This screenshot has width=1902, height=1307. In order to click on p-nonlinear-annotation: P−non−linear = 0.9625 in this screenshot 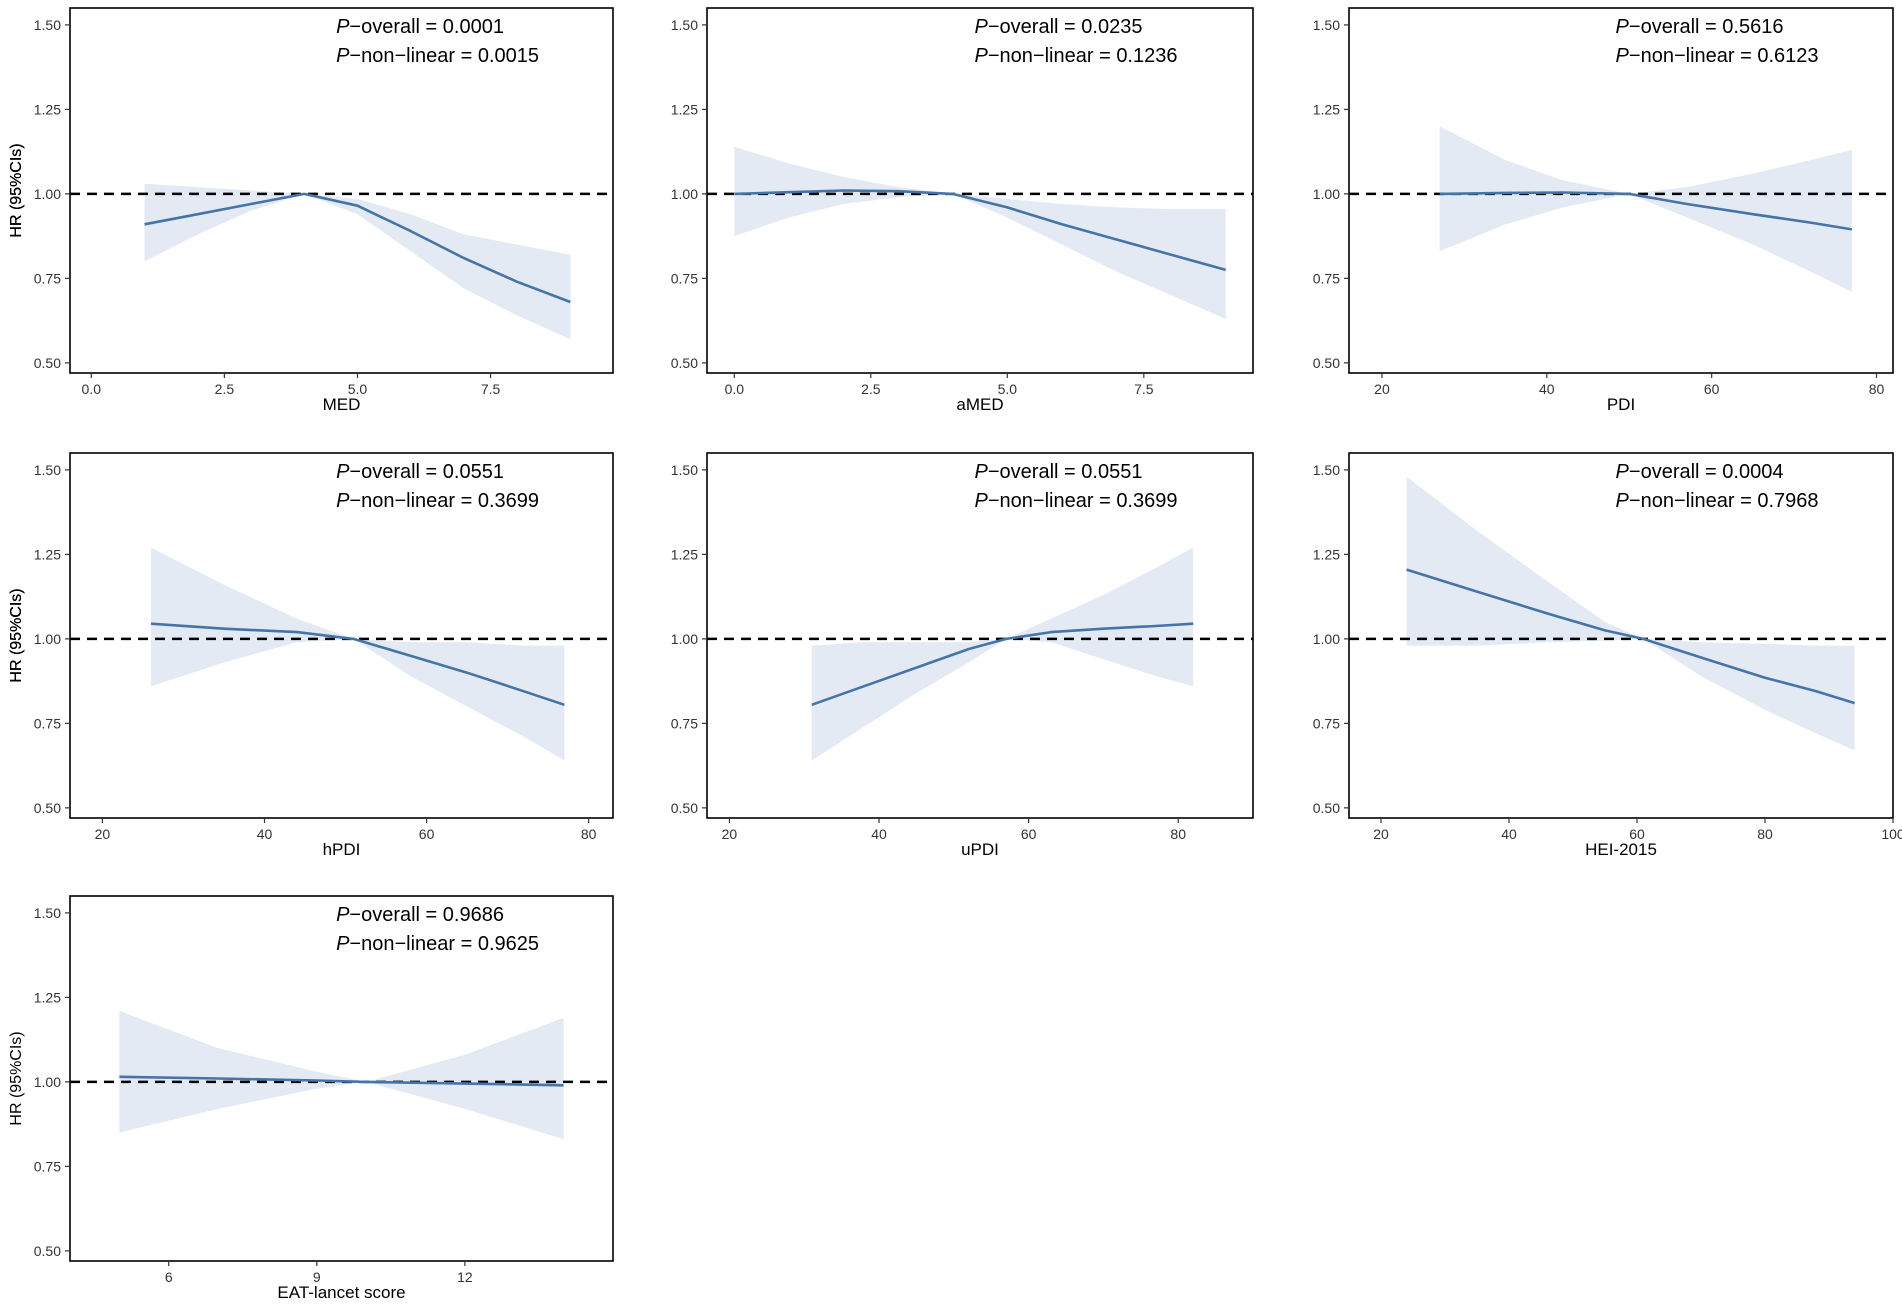, I will do `click(437, 944)`.